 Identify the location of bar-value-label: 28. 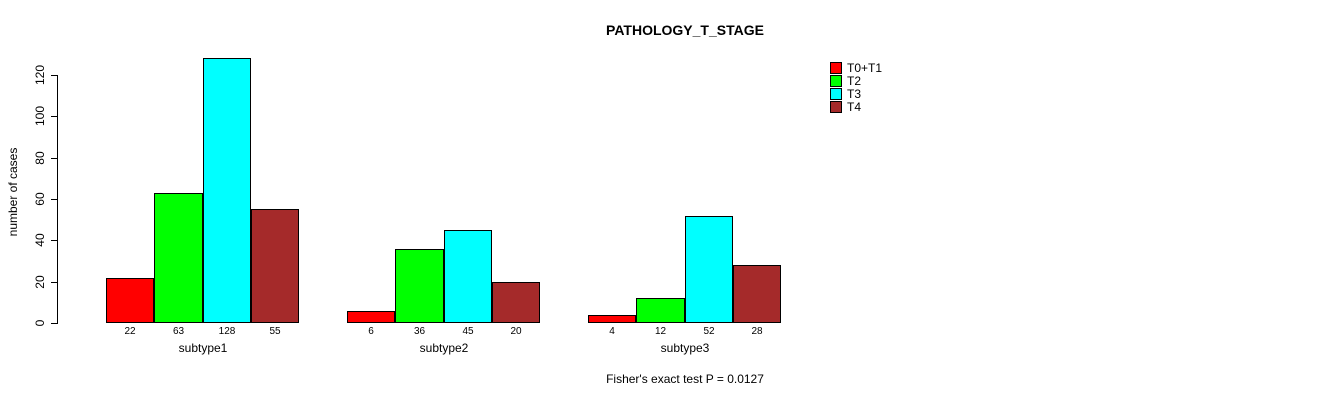
(757, 331).